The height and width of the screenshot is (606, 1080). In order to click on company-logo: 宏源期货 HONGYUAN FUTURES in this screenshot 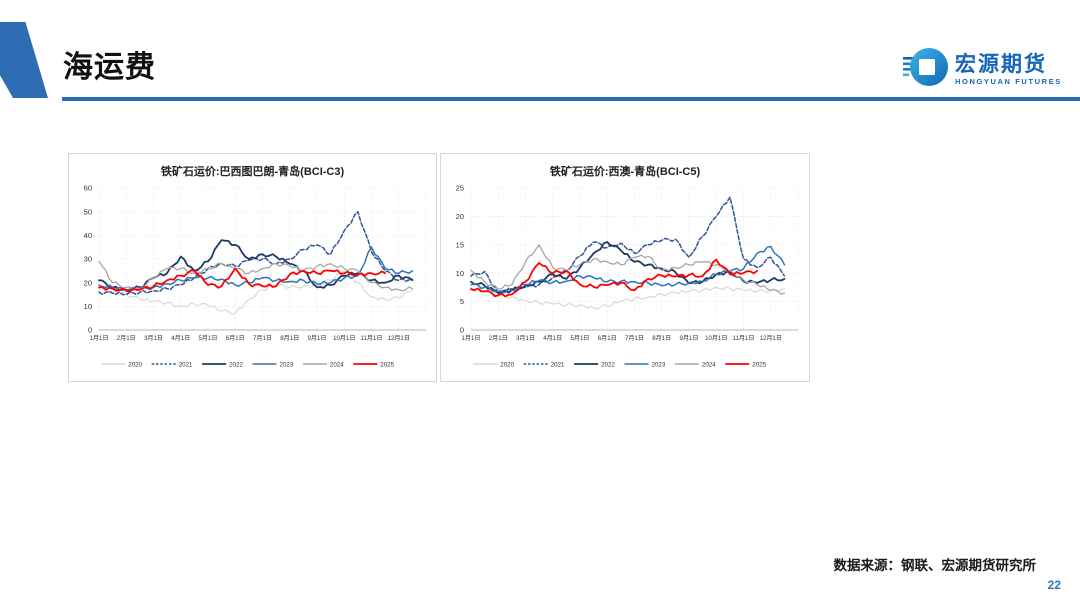, I will do `click(982, 69)`.